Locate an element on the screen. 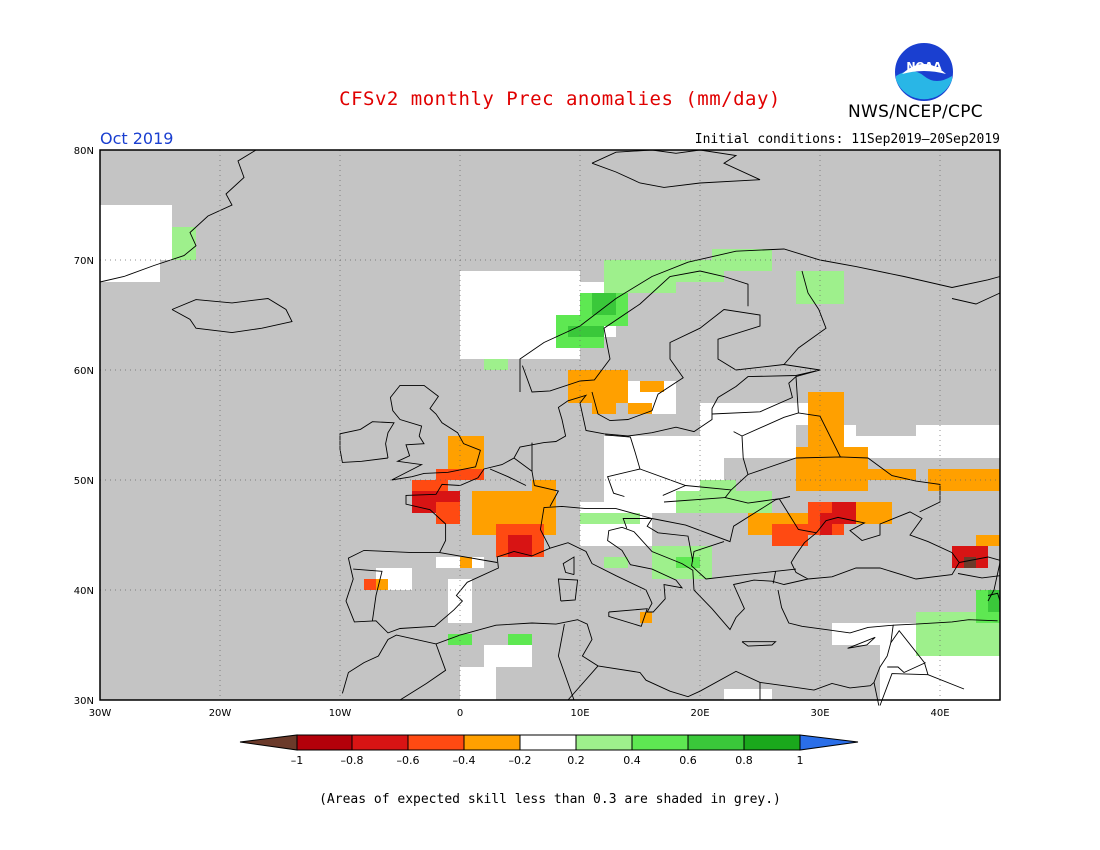  lat-tick-label: 60N is located at coordinates (84, 371).